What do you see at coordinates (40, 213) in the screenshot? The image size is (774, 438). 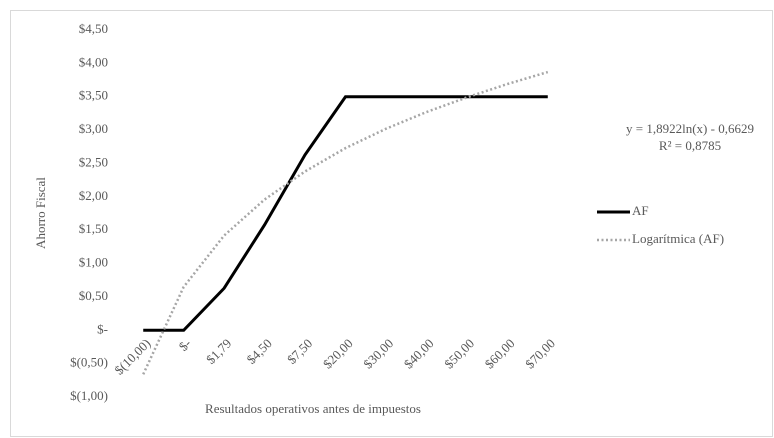 I see `y-axis-title: Ahorro Fiscal` at bounding box center [40, 213].